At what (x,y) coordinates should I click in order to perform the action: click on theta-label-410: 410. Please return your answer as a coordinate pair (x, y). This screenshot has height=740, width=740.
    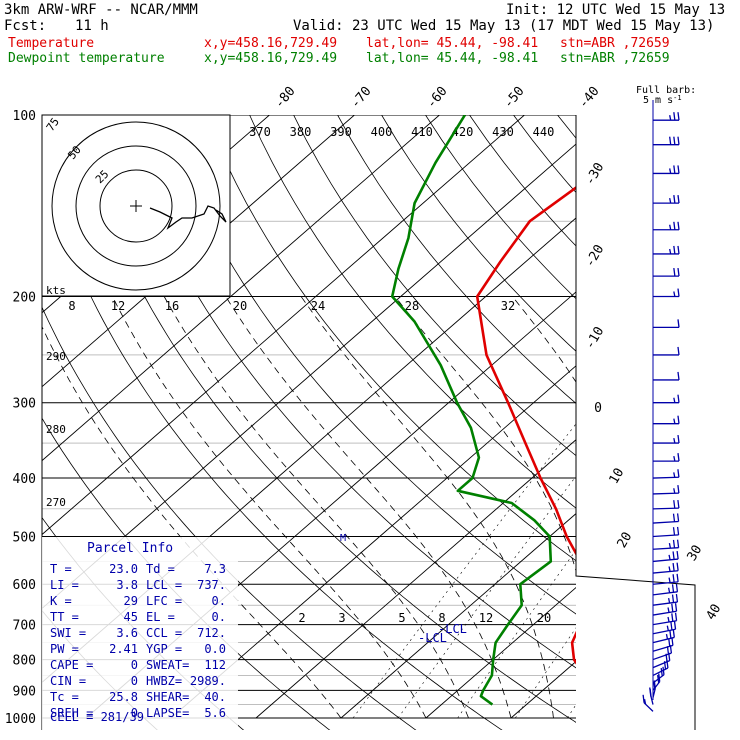
    Looking at the image, I should click on (422, 132).